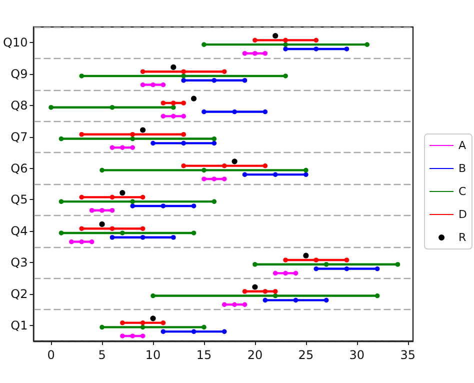 The image size is (474, 383). I want to click on y-tick-label: Q10, so click(15, 43).